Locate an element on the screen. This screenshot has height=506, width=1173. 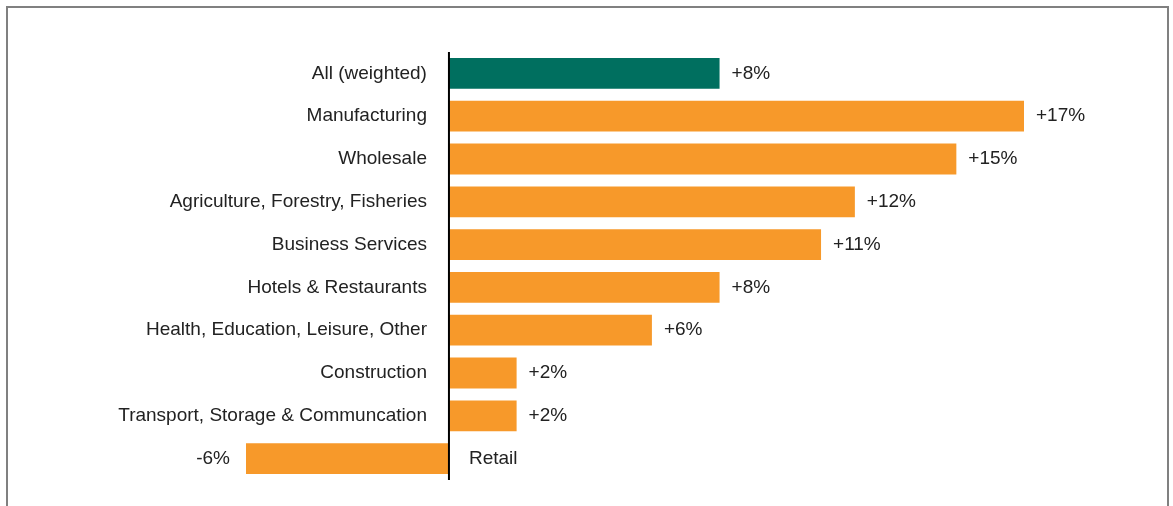
y-tick-label: Health, Education, Leisure, Other is located at coordinates (287, 329).